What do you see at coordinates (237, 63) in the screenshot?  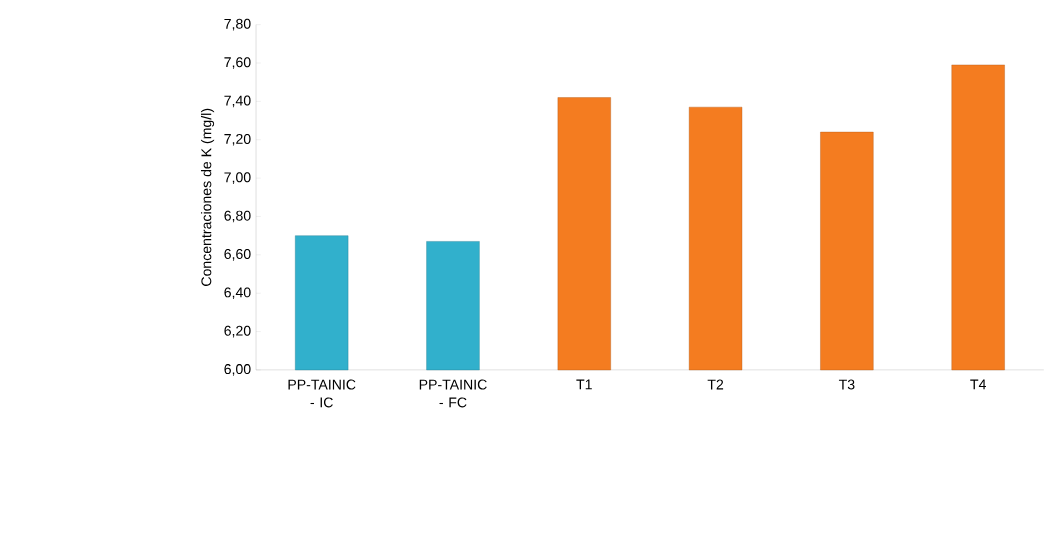 I see `y-tick-label: 7,60` at bounding box center [237, 63].